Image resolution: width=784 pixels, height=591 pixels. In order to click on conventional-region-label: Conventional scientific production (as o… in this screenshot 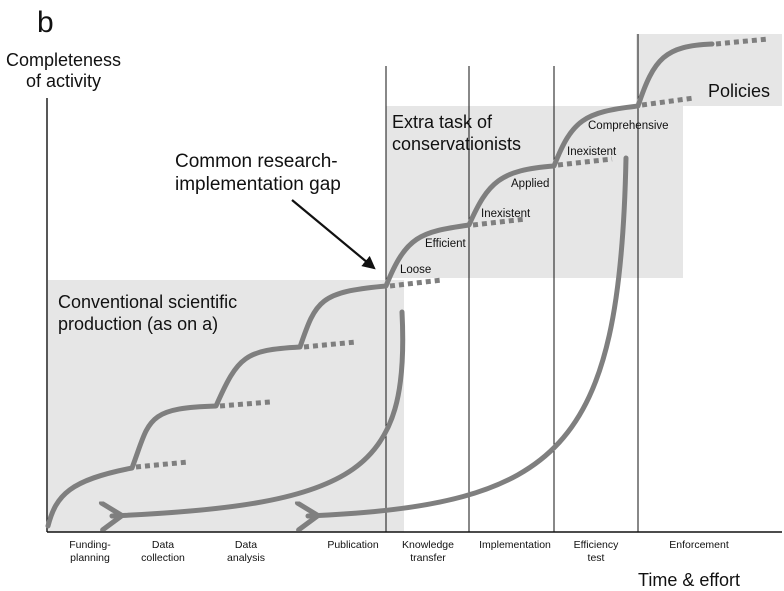, I will do `click(147, 313)`.